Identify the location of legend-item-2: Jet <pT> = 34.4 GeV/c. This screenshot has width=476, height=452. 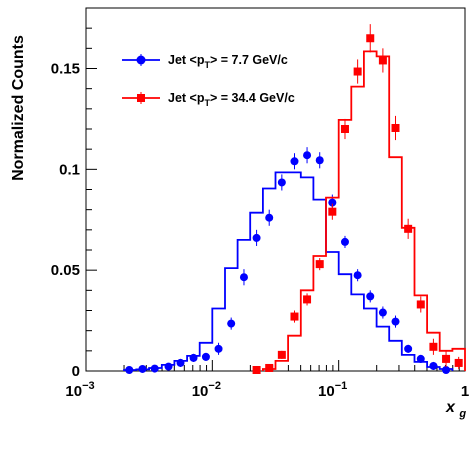
(208, 99).